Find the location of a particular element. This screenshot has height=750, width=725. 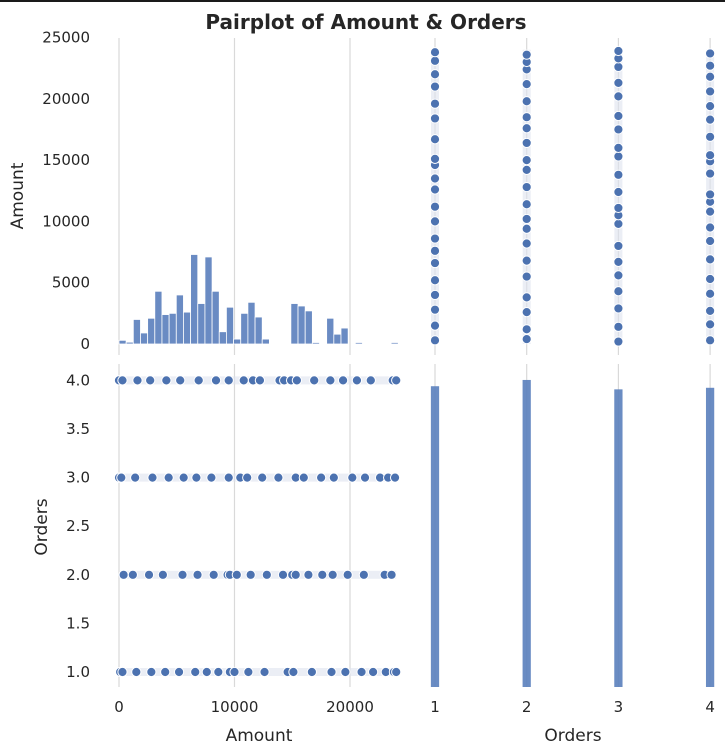

x-tick-label: 0 is located at coordinates (119, 707).